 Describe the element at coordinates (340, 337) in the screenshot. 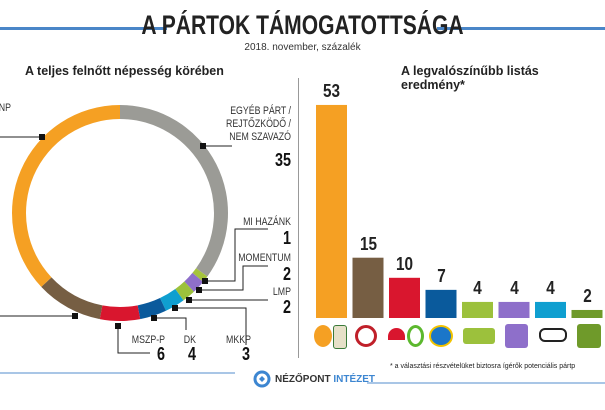

I see `kdnp-logo-icon` at that location.